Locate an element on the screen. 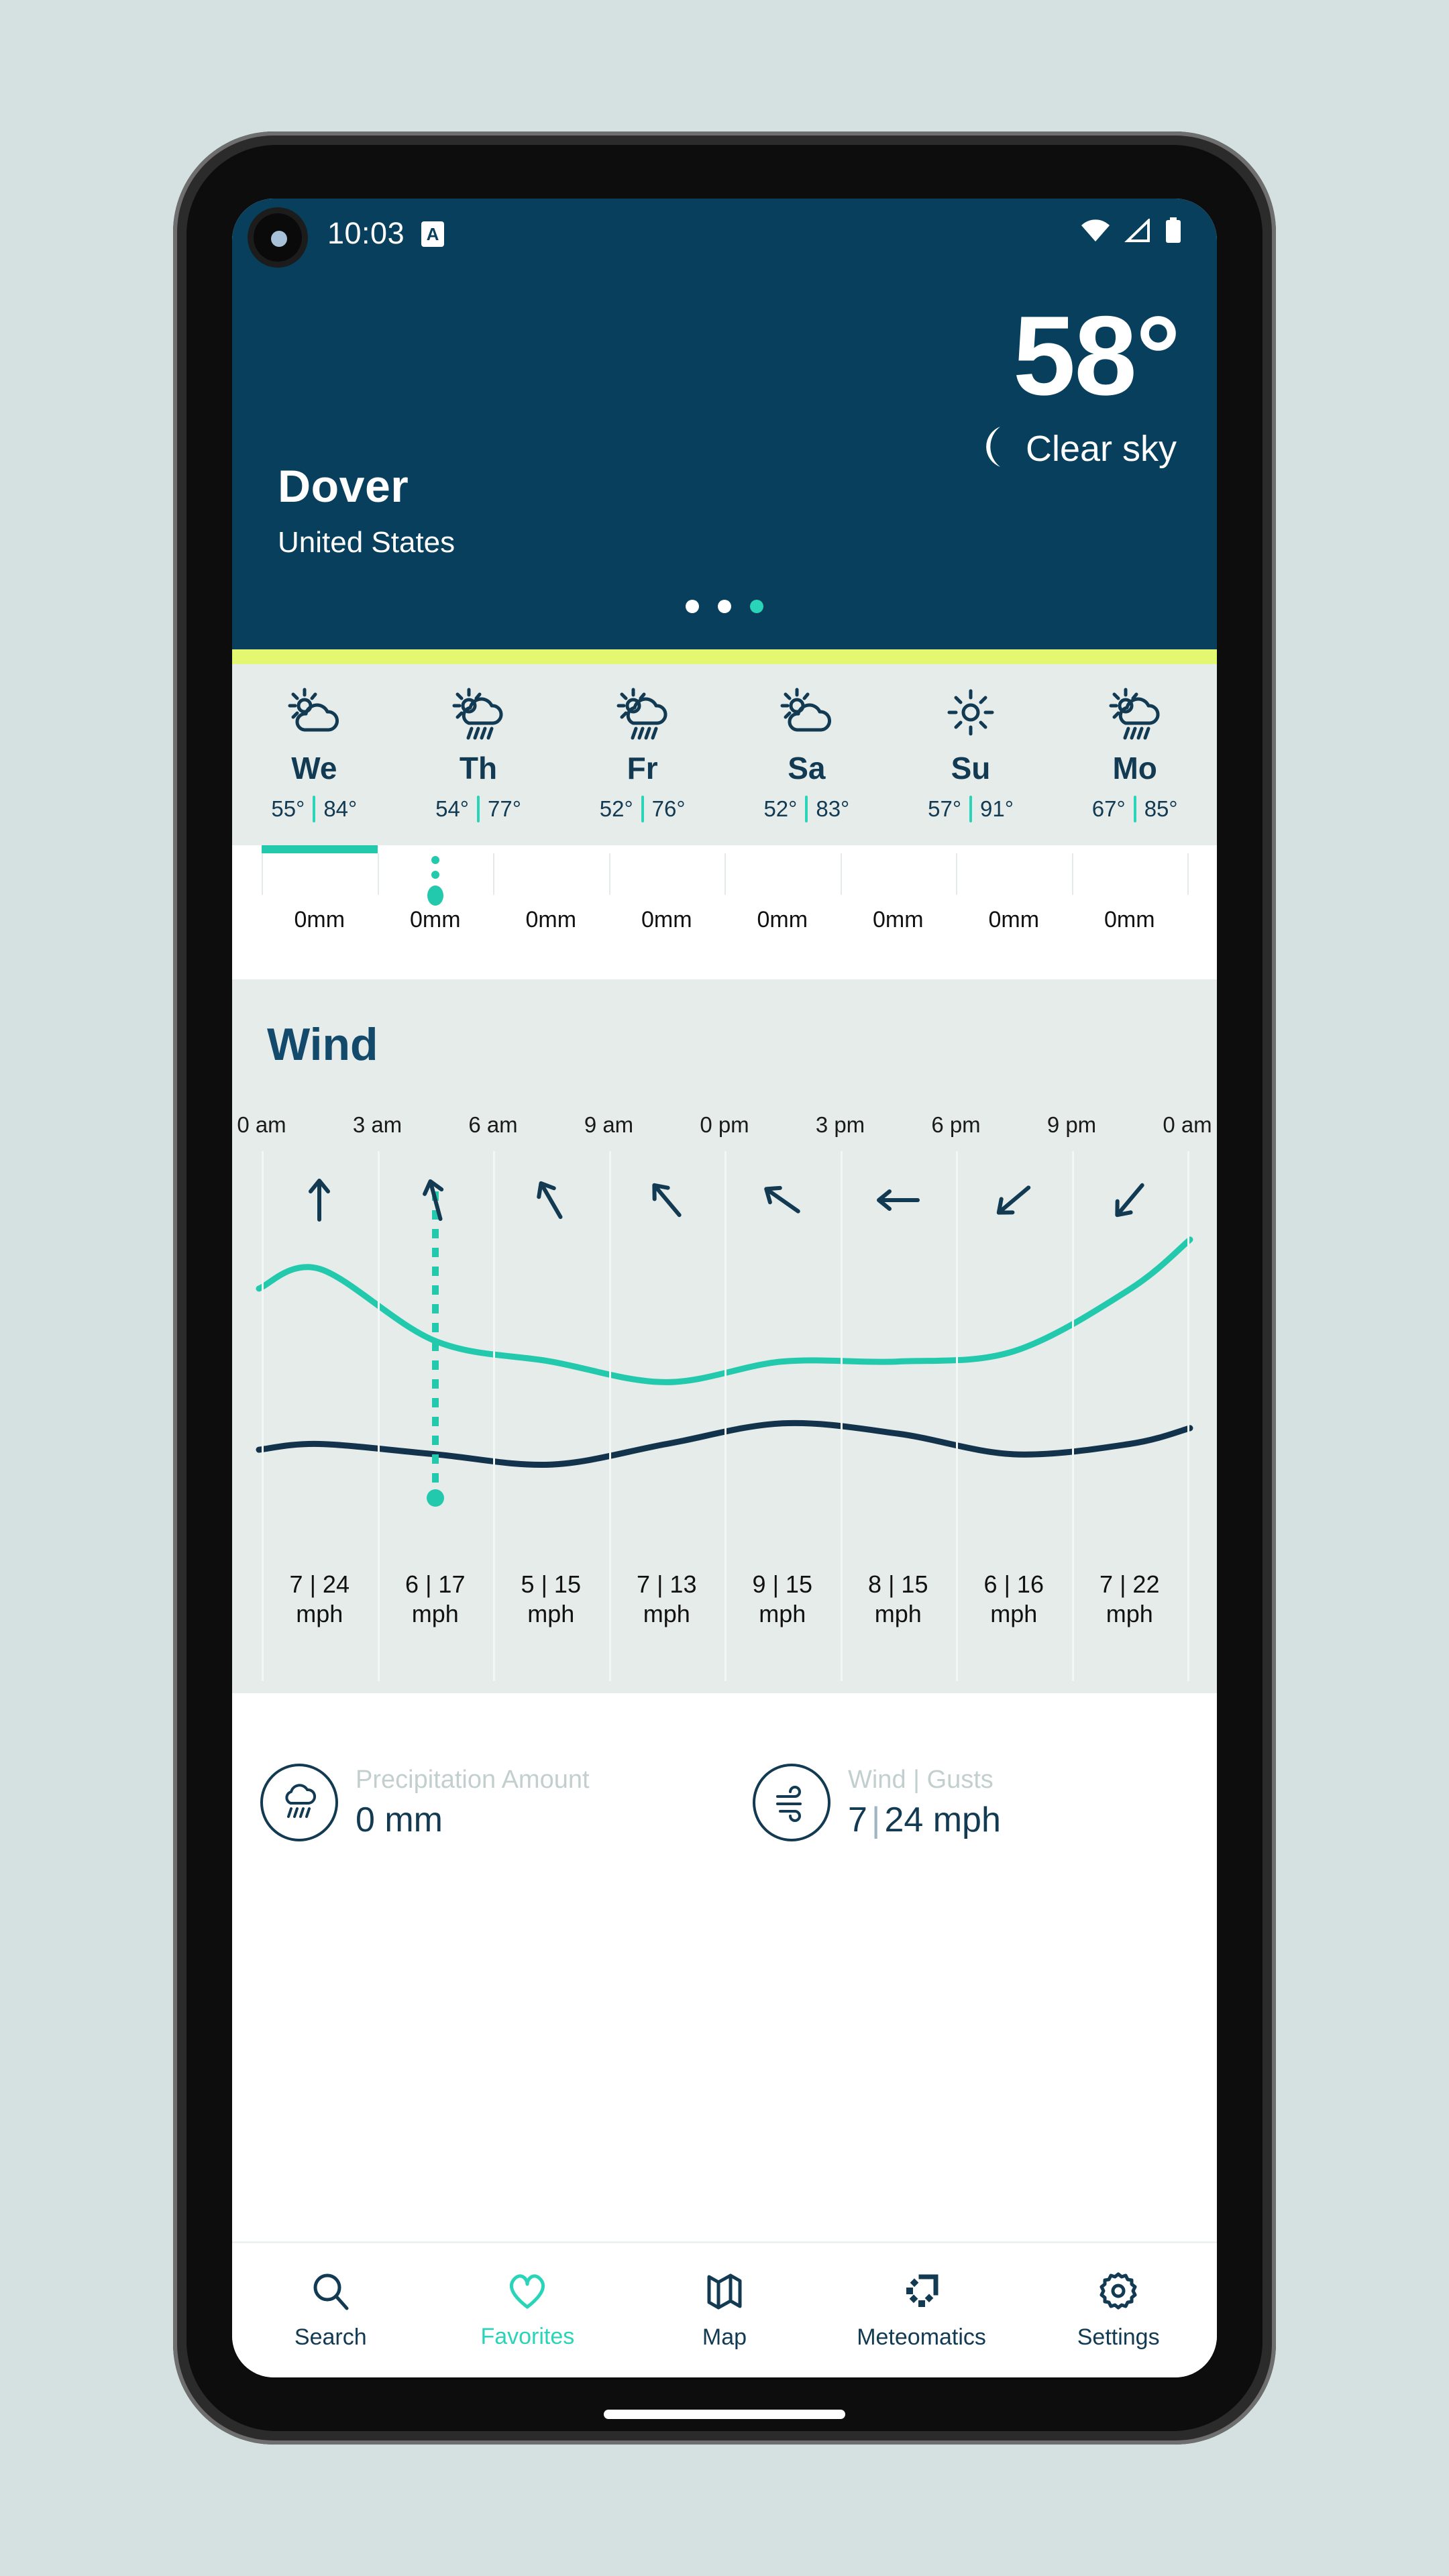  nav-label: Search is located at coordinates (330, 2337).